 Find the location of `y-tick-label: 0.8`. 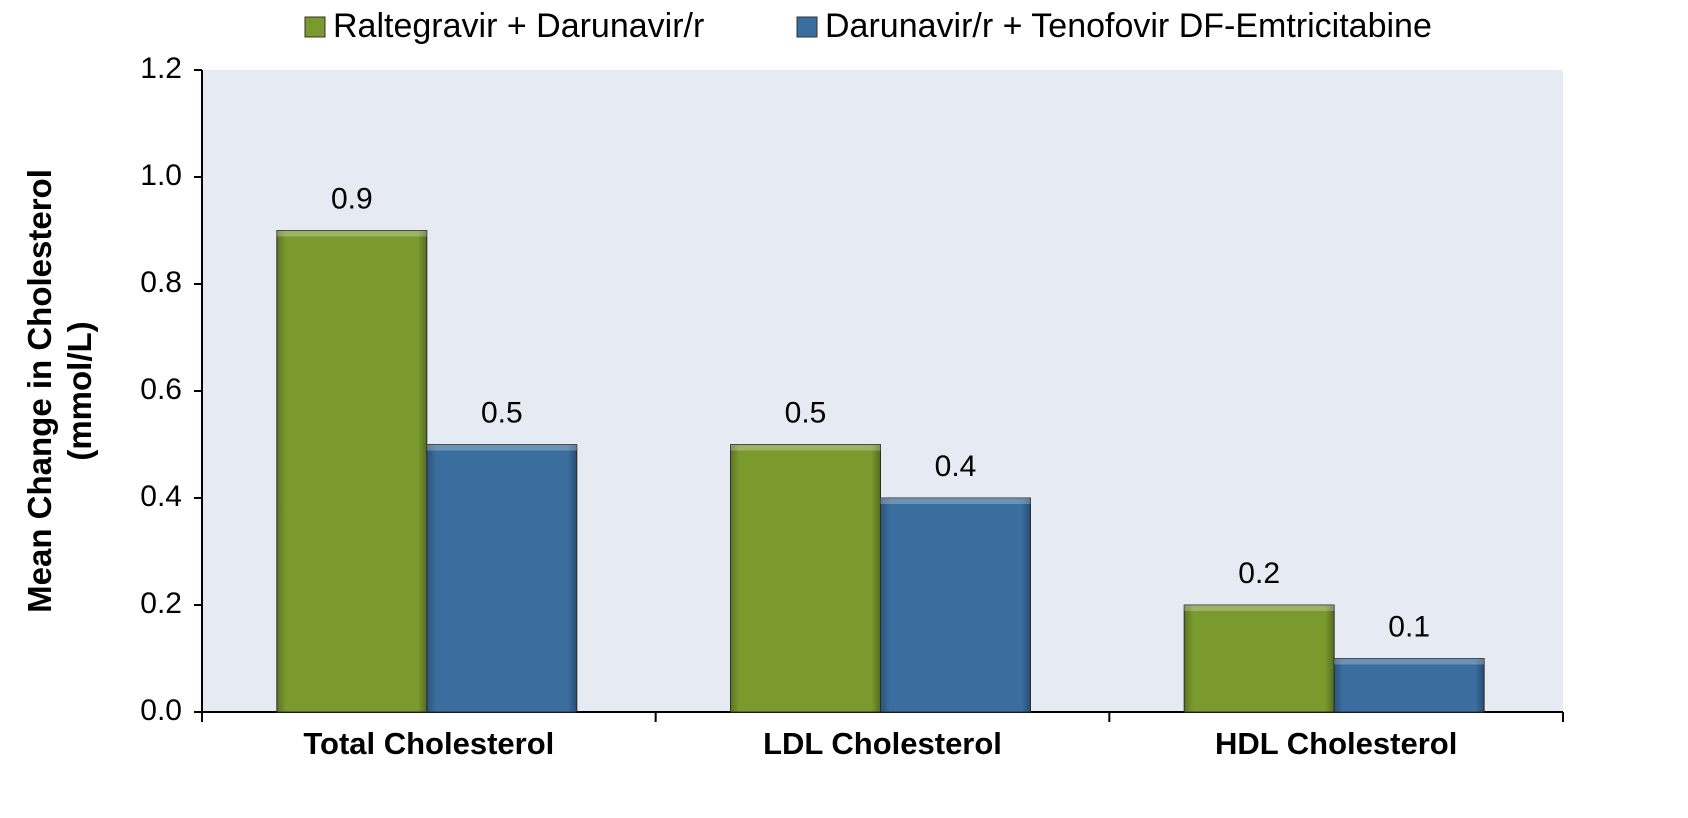

y-tick-label: 0.8 is located at coordinates (161, 282).